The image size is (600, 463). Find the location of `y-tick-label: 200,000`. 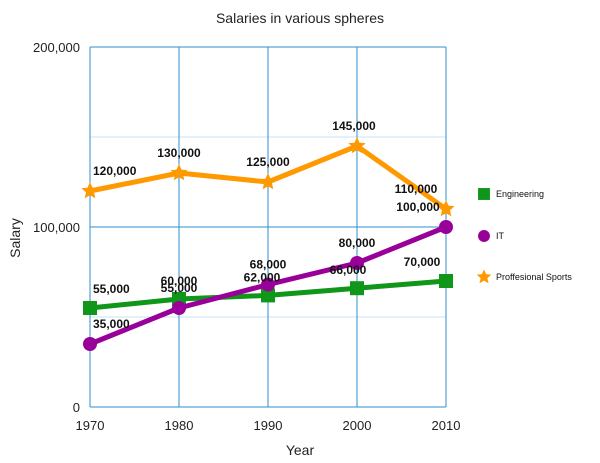

y-tick-label: 200,000 is located at coordinates (56, 47).